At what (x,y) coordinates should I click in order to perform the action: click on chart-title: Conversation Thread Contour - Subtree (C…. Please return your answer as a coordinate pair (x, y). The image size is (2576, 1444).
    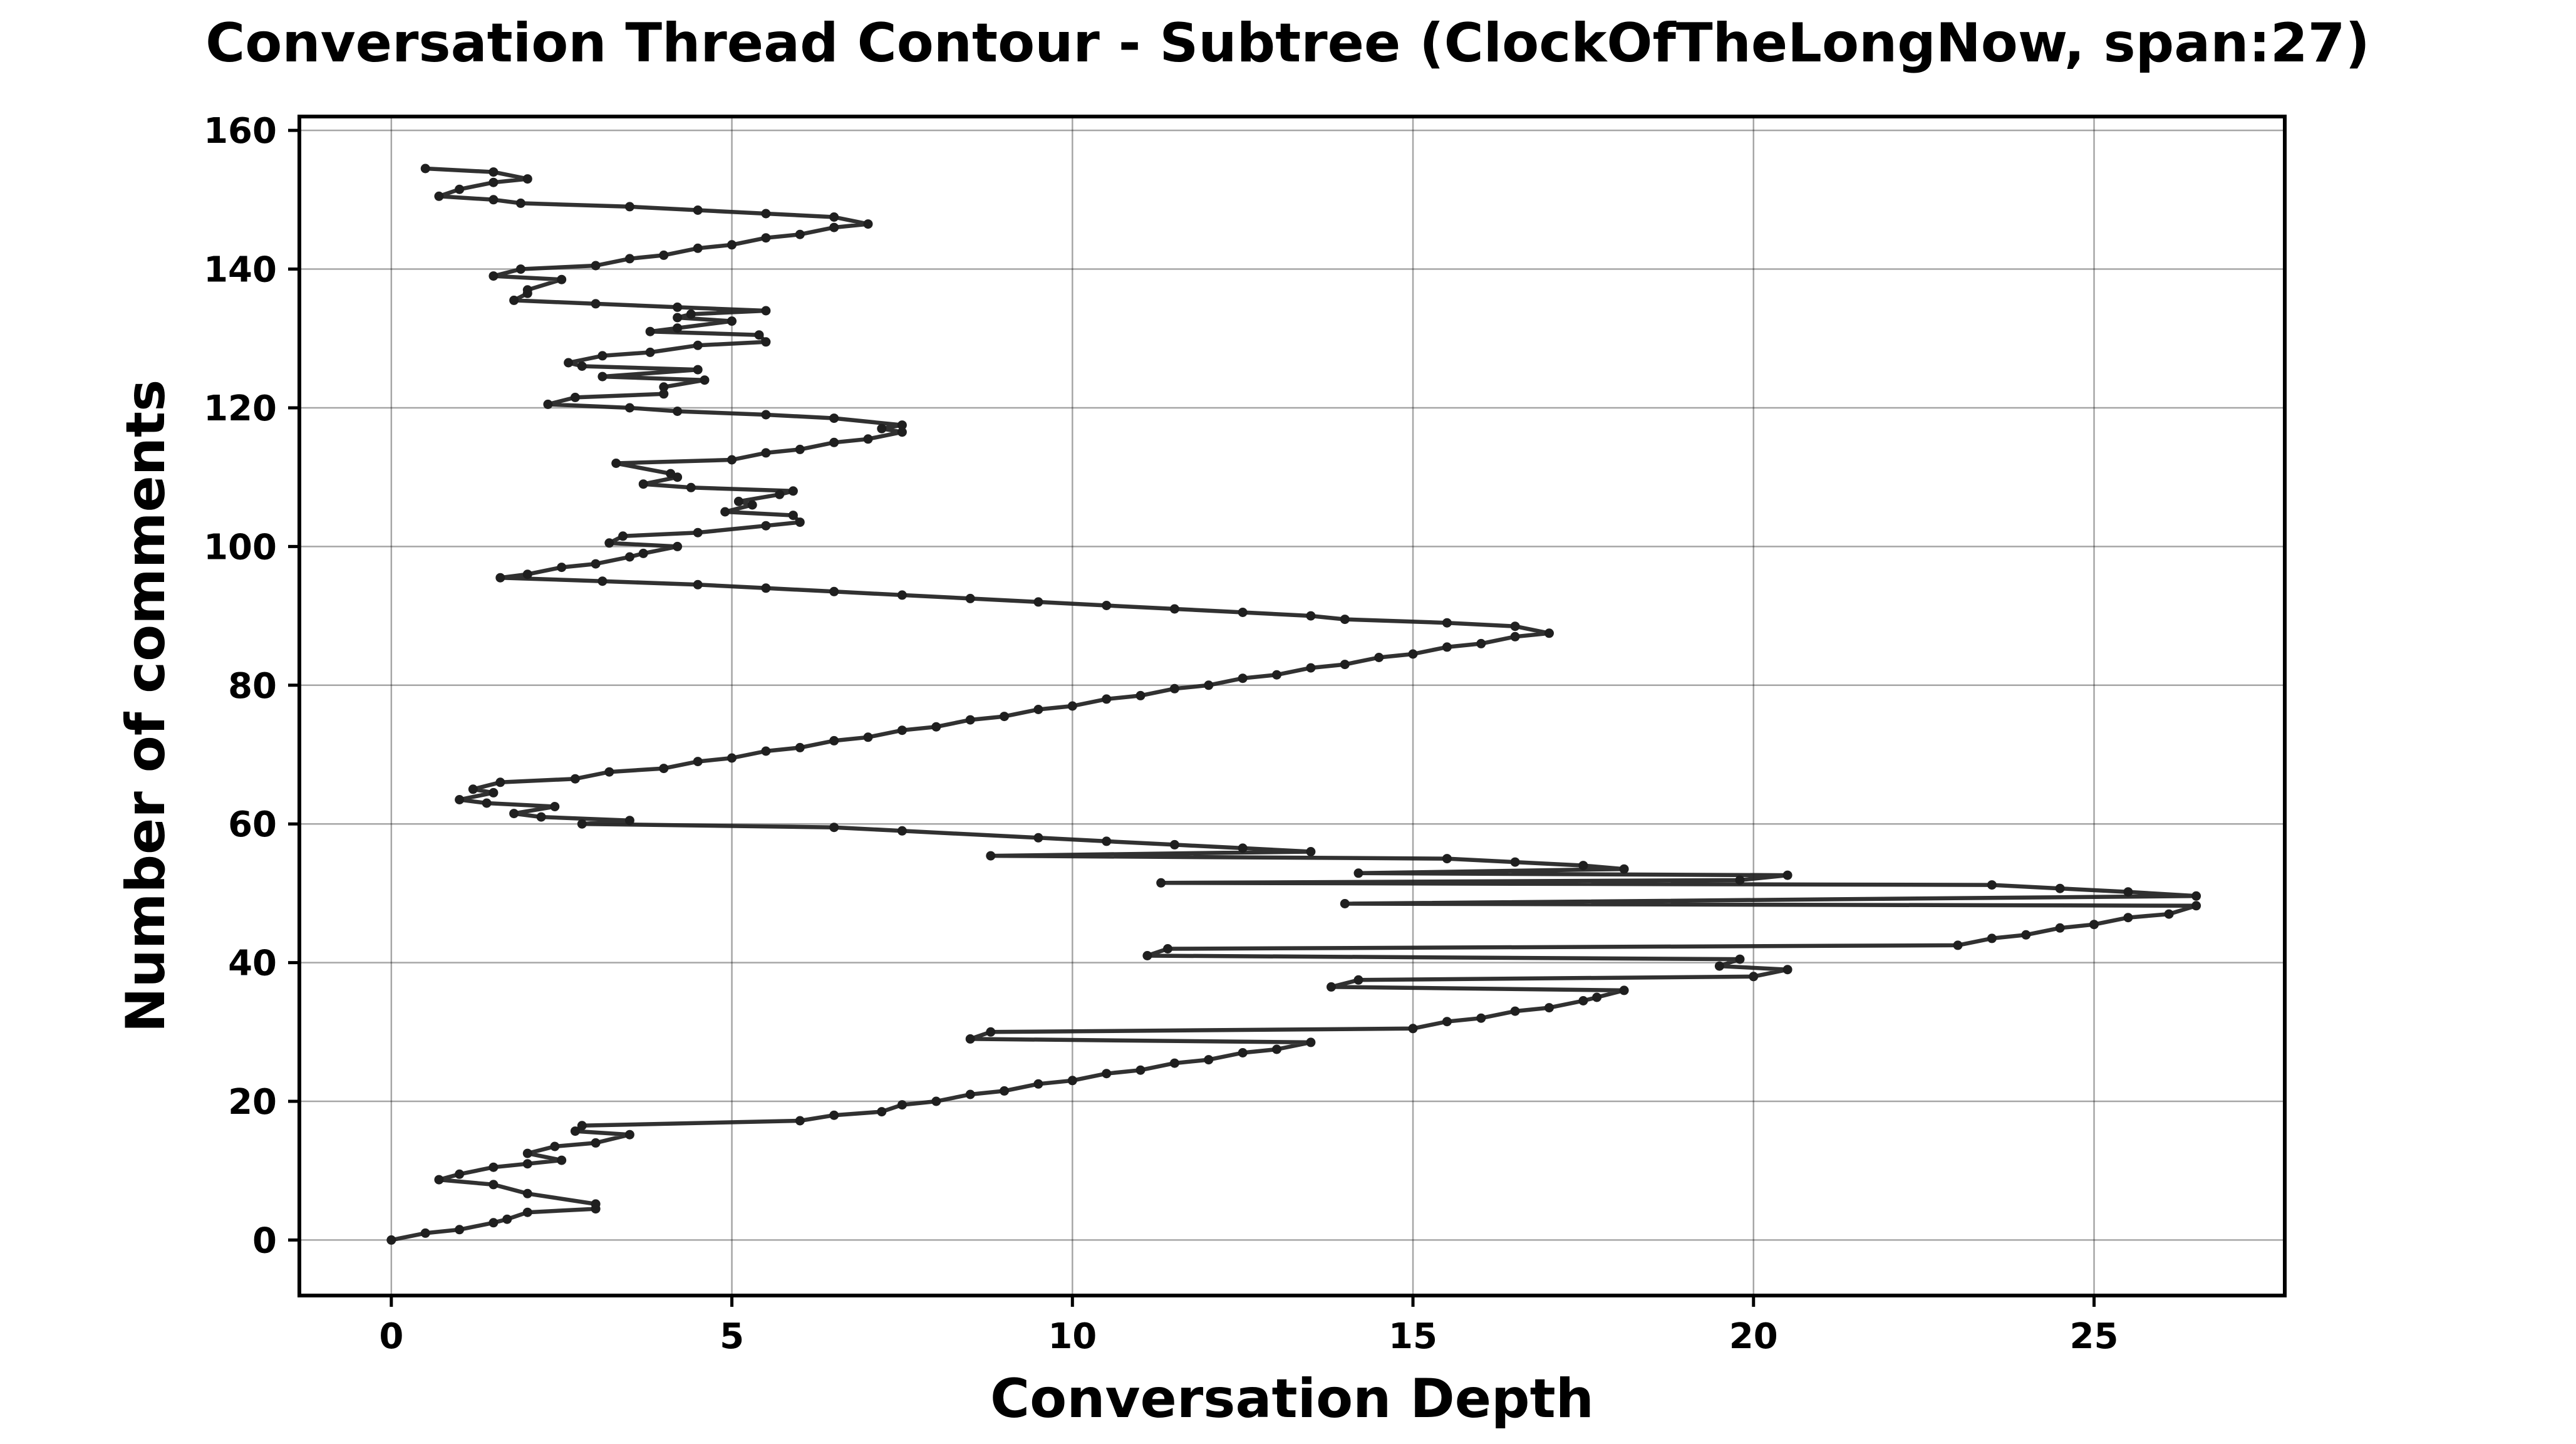
    Looking at the image, I should click on (1287, 44).